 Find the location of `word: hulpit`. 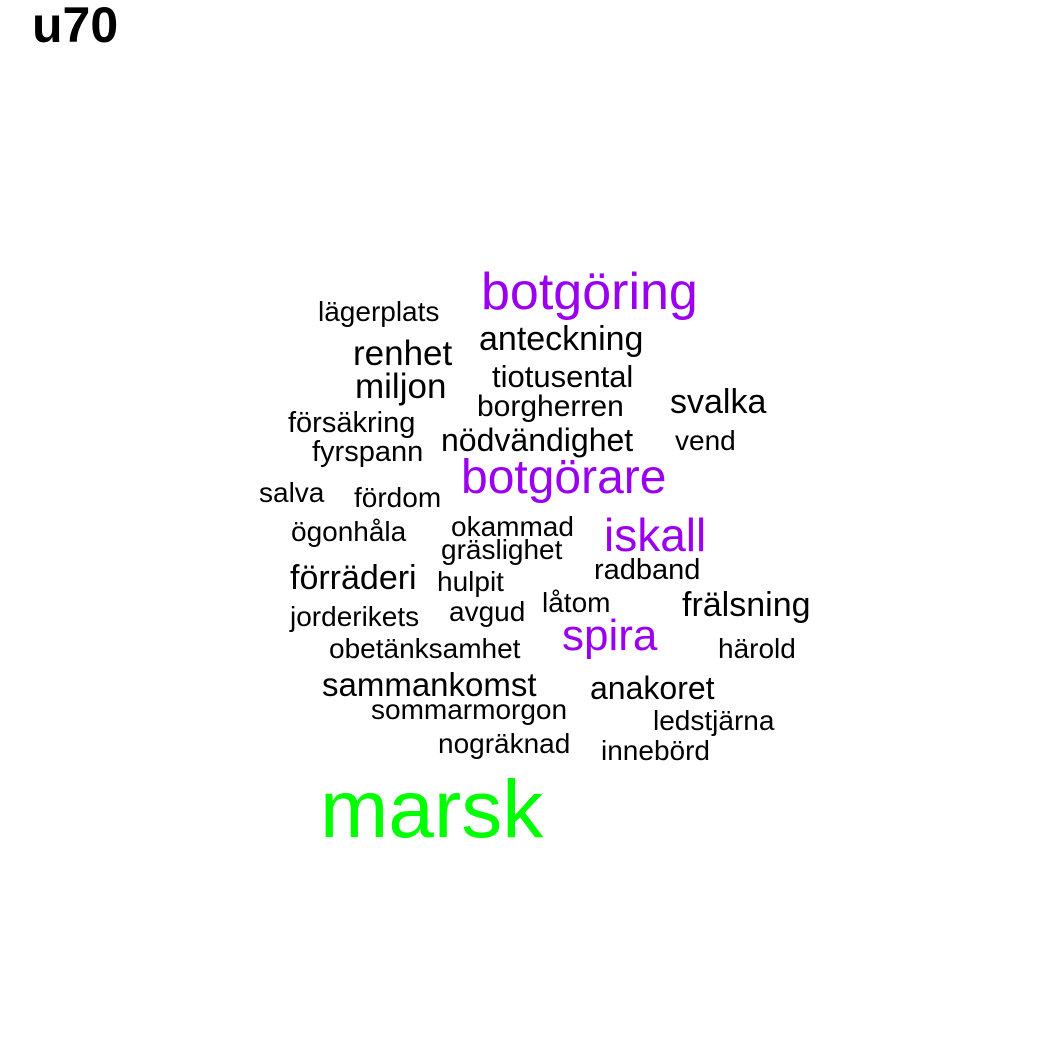

word: hulpit is located at coordinates (470, 581).